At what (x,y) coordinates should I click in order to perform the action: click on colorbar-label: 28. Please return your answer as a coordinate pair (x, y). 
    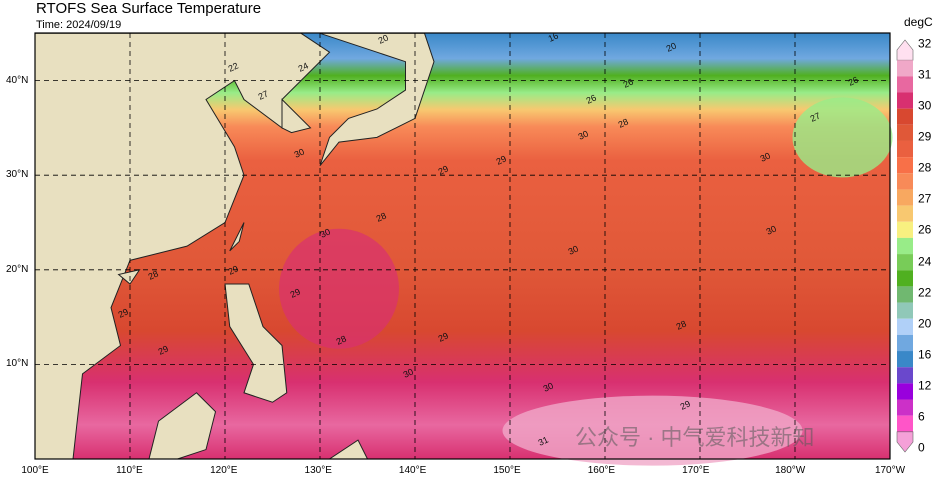
    Looking at the image, I should click on (925, 167).